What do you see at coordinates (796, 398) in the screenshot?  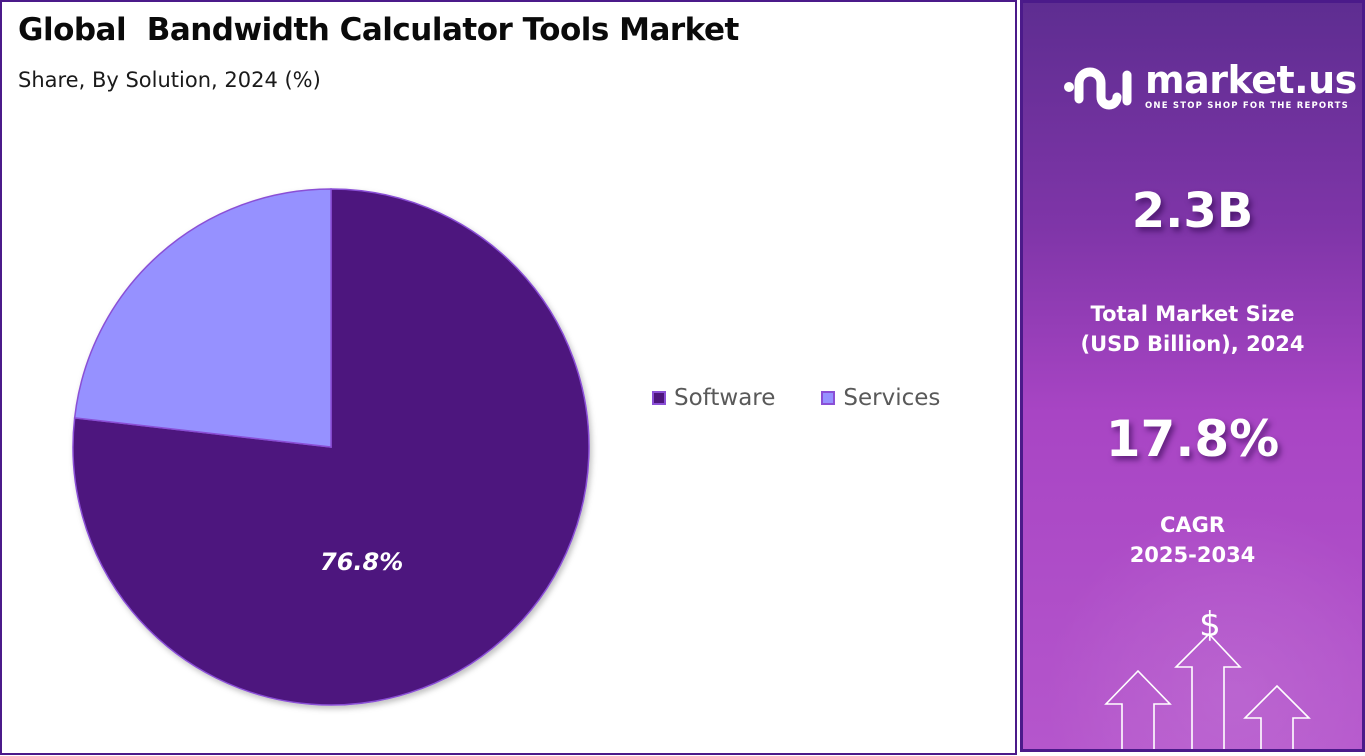 I see `legend: Software Services` at bounding box center [796, 398].